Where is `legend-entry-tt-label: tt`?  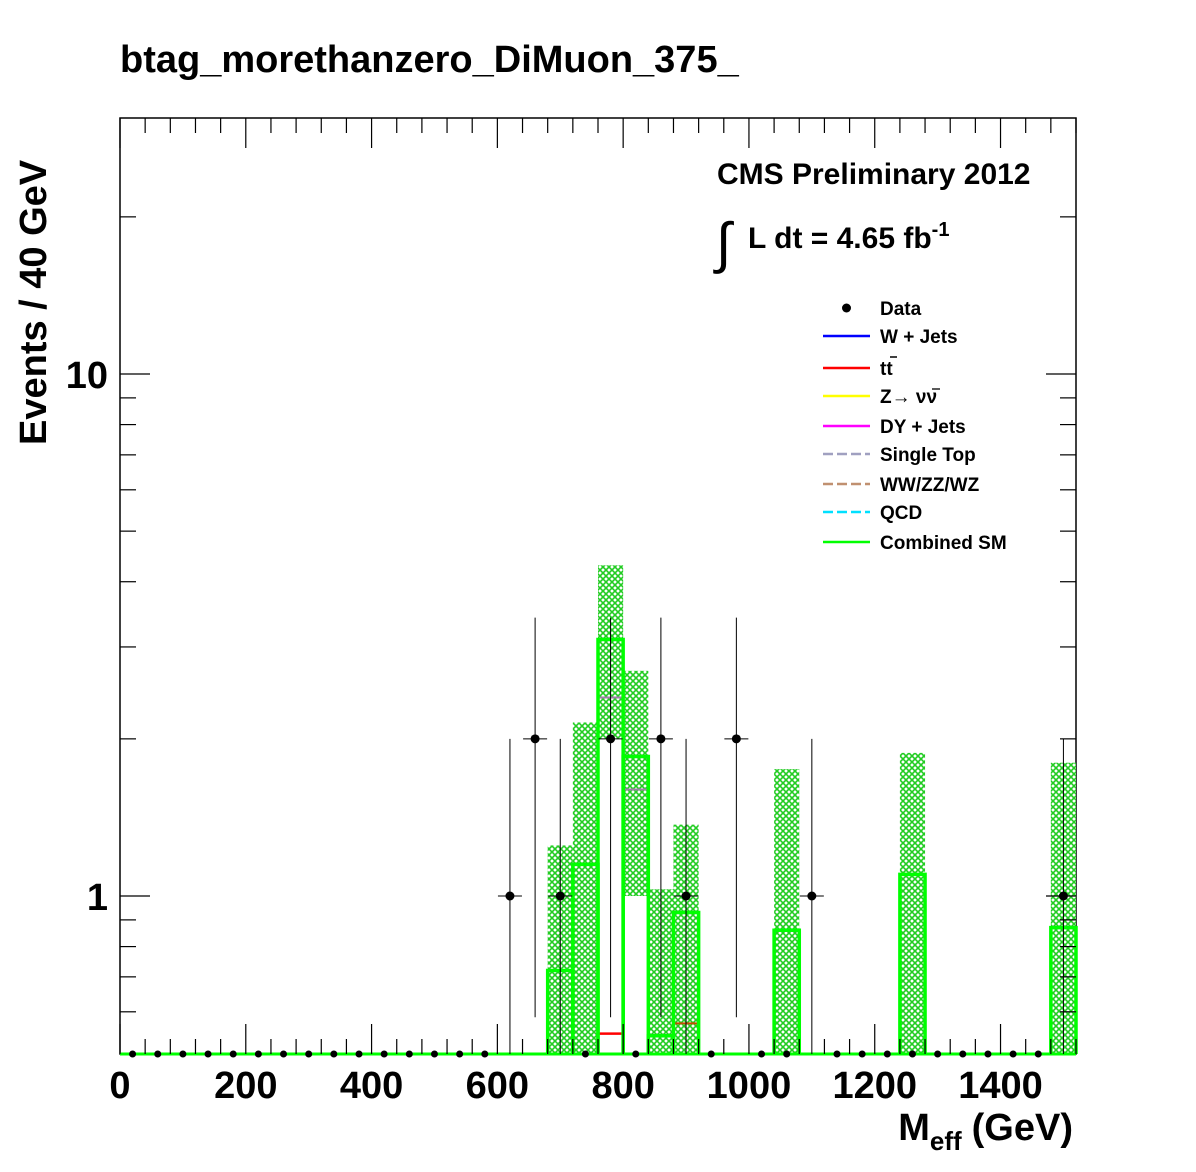 legend-entry-tt-label: tt is located at coordinates (886, 369).